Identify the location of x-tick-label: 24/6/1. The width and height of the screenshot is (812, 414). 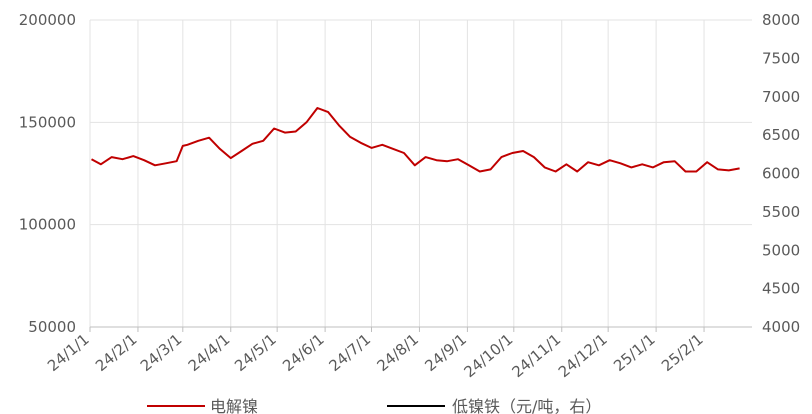
(303, 352).